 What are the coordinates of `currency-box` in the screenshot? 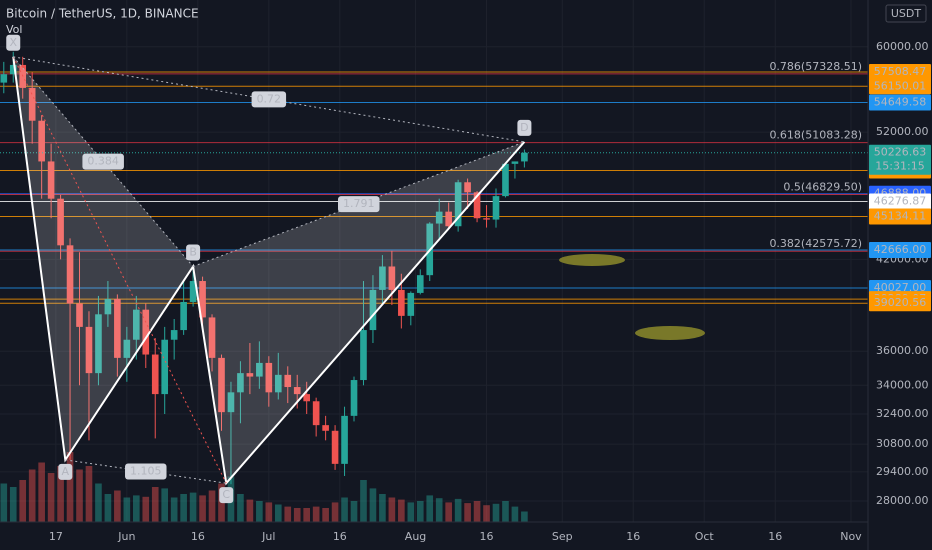 It's located at (906, 13).